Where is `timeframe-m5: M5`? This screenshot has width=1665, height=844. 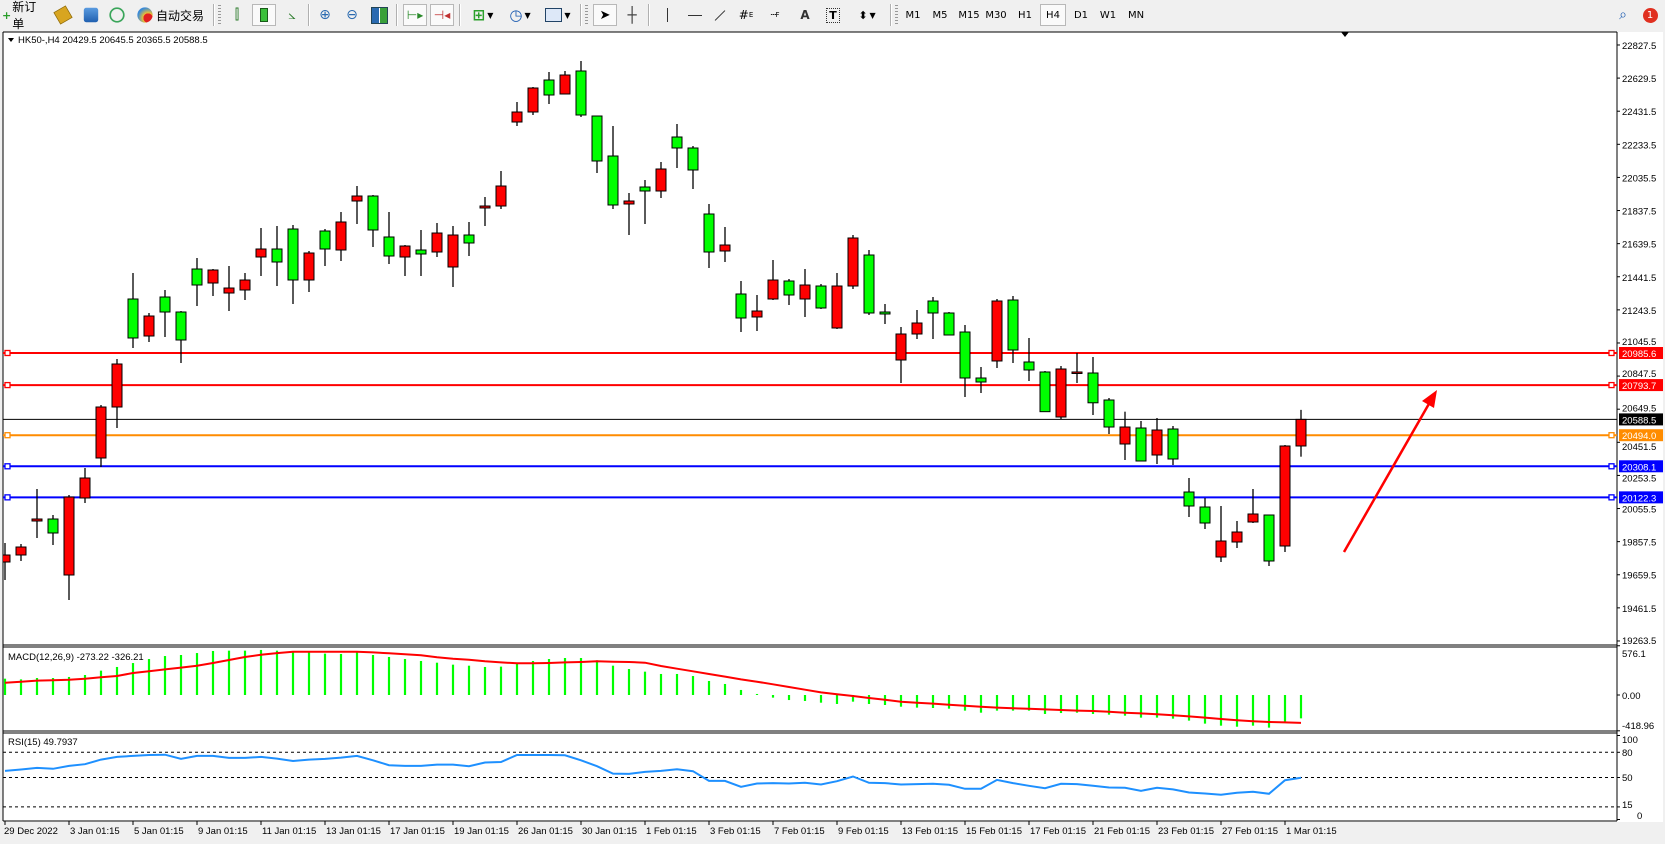 timeframe-m5: M5 is located at coordinates (940, 15).